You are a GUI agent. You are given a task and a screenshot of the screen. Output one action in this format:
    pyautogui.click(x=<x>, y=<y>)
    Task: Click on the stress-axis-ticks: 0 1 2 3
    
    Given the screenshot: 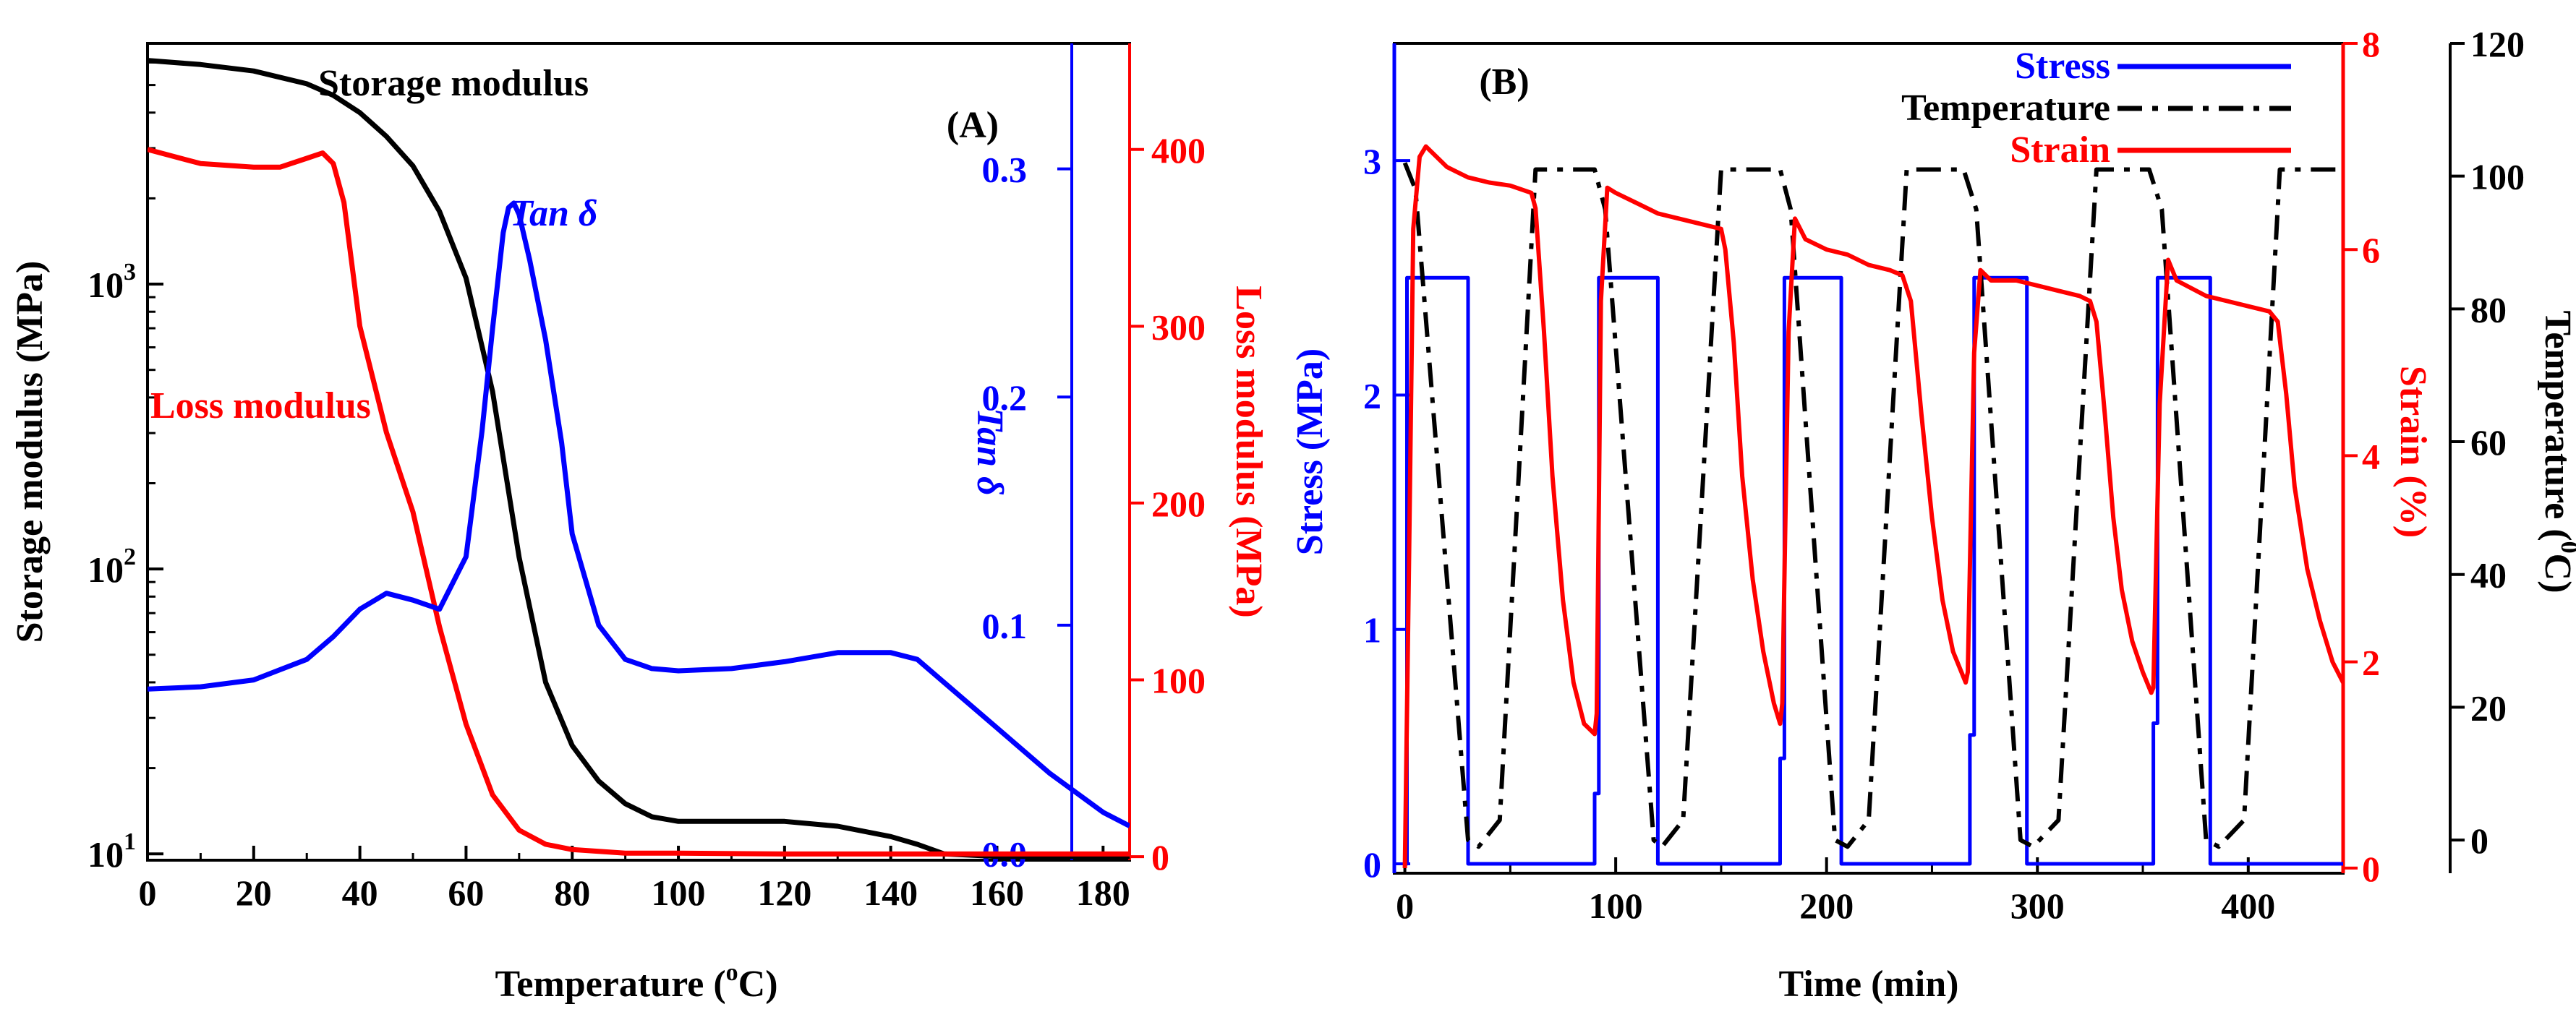 What is the action you would take?
    pyautogui.click(x=1386, y=513)
    